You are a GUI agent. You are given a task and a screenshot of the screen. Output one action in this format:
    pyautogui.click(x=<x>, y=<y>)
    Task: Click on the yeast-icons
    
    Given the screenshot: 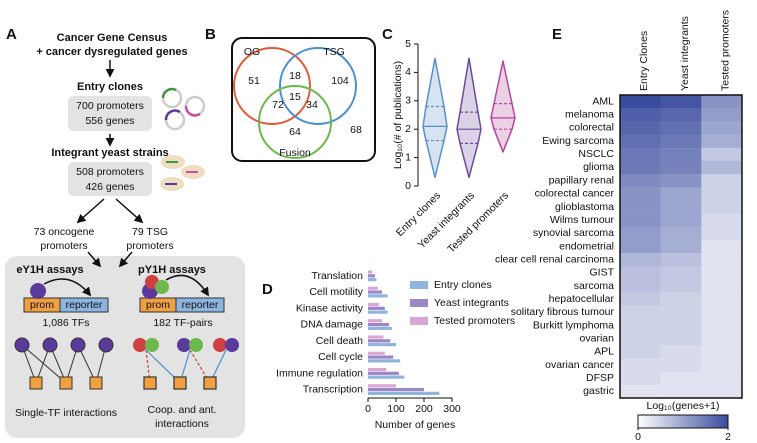 What is the action you would take?
    pyautogui.click(x=182, y=173)
    